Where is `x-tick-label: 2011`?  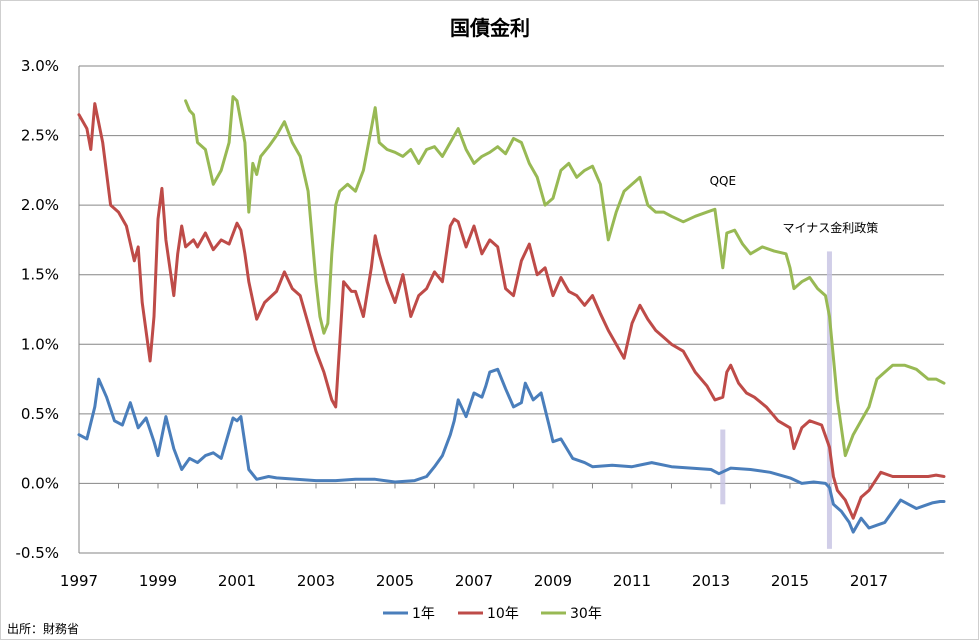 x-tick-label: 2011 is located at coordinates (632, 581).